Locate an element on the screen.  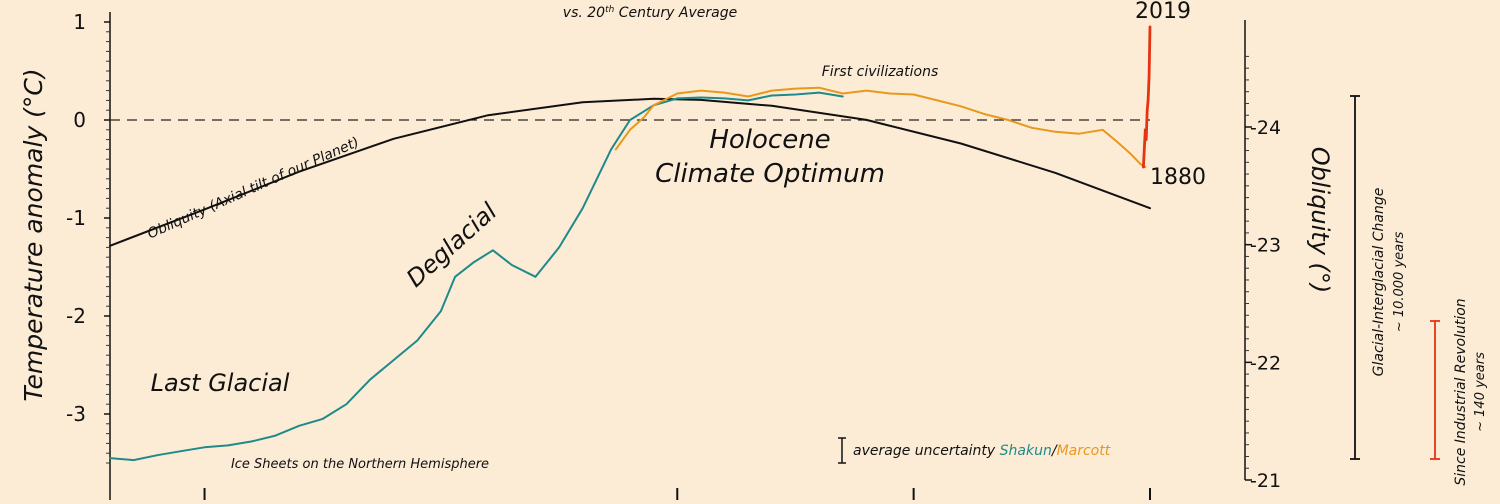
scale-bar-glacial-sublabel: ~ 10.000 years is located at coordinates (1399, 282).